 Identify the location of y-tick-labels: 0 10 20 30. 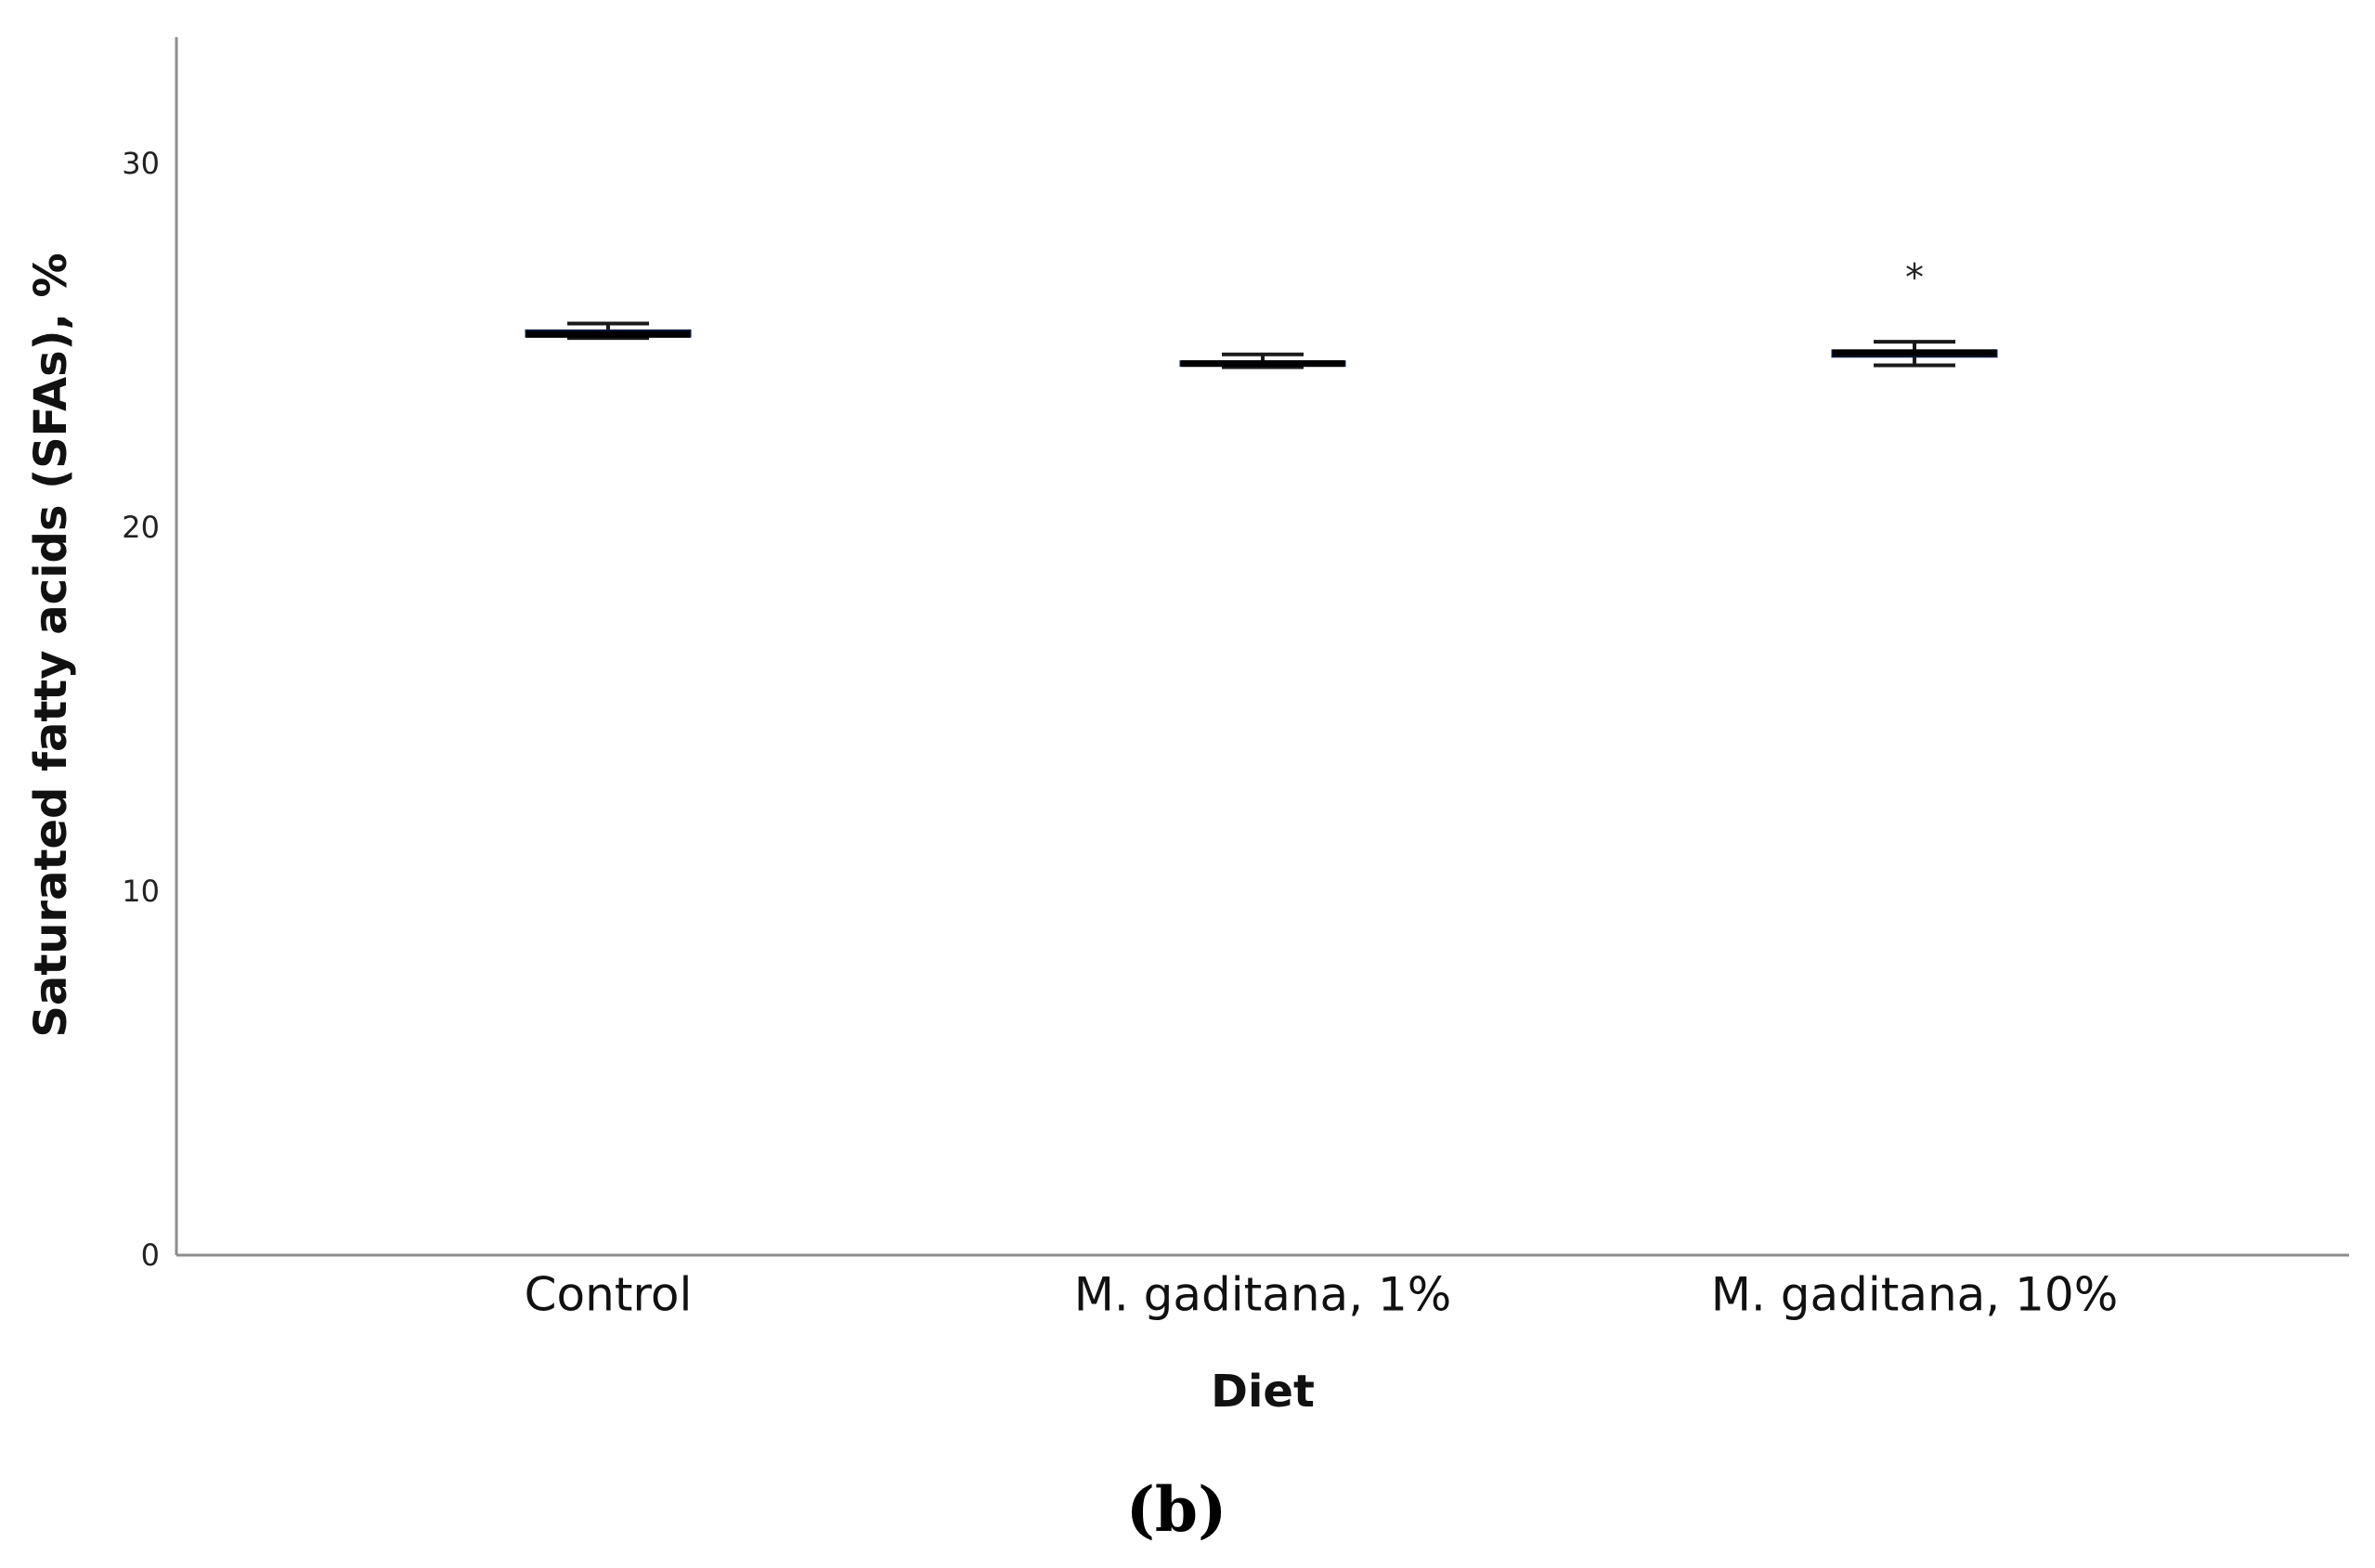
(141, 709).